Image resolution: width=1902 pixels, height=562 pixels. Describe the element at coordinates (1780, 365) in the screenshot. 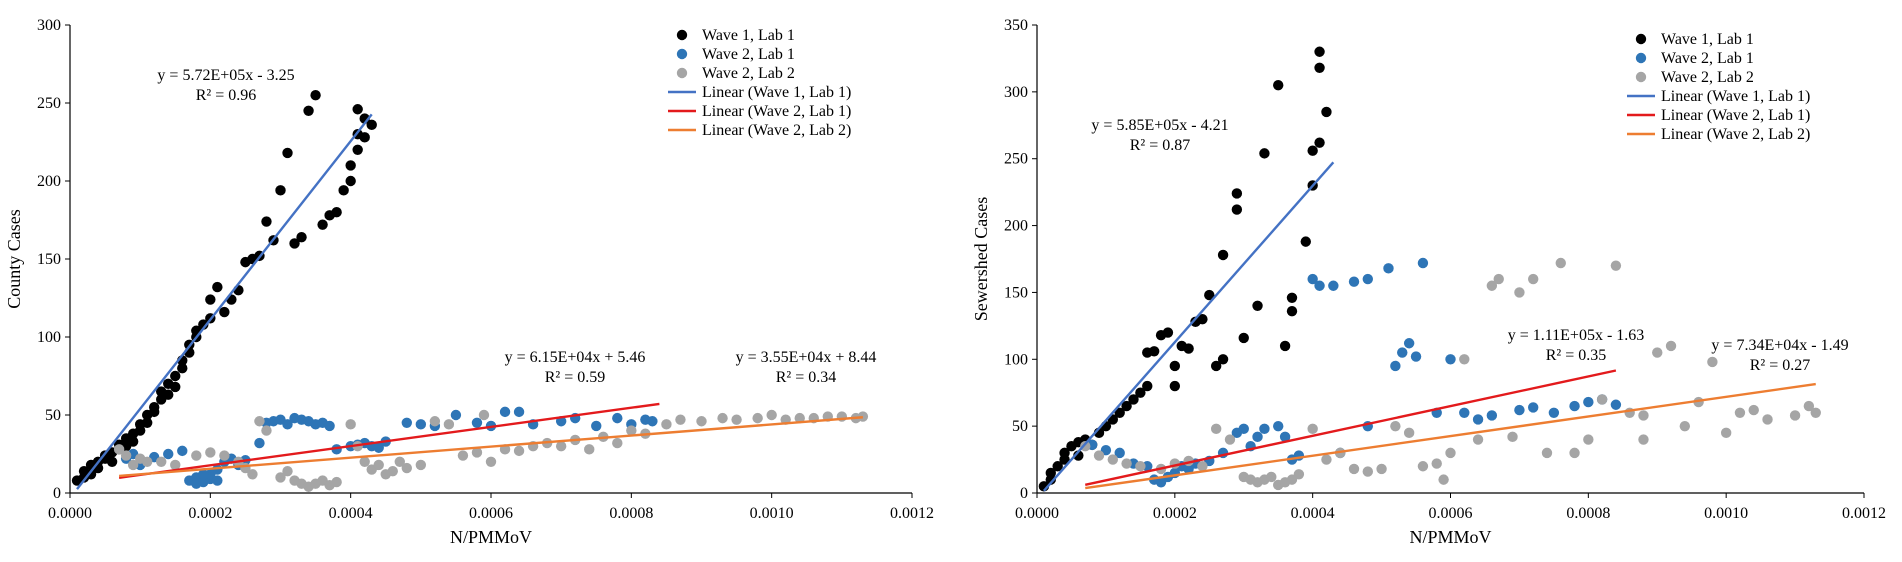

I see `trendline-r2: R² = 0.27` at that location.